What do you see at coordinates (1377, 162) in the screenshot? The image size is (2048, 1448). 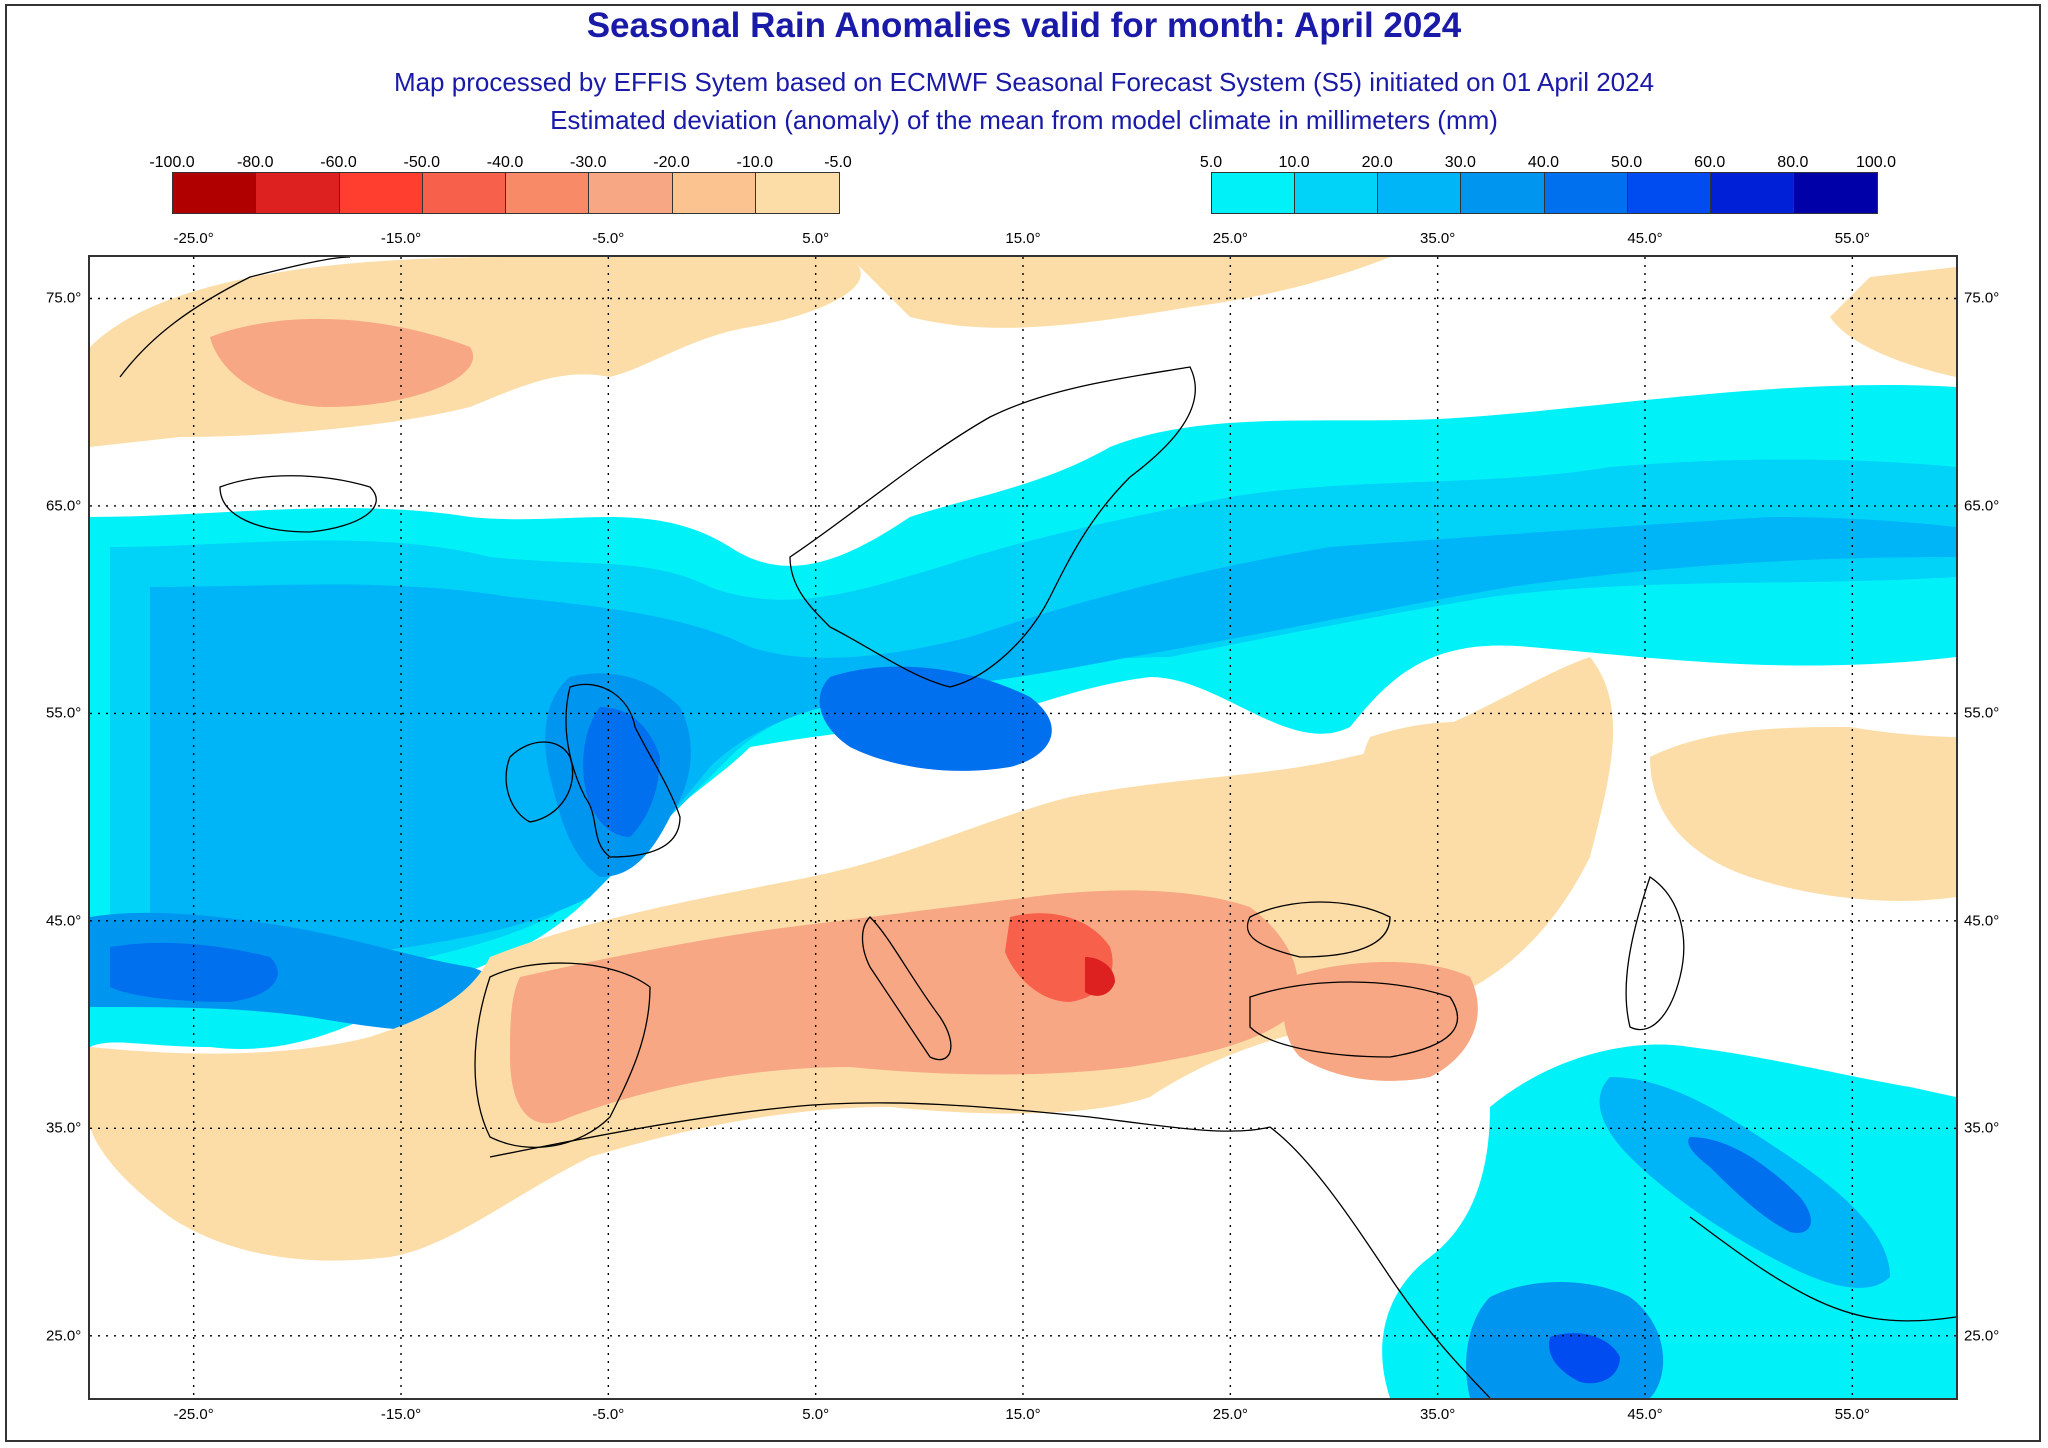 I see `legend-positive-tick-label: 20.0` at bounding box center [1377, 162].